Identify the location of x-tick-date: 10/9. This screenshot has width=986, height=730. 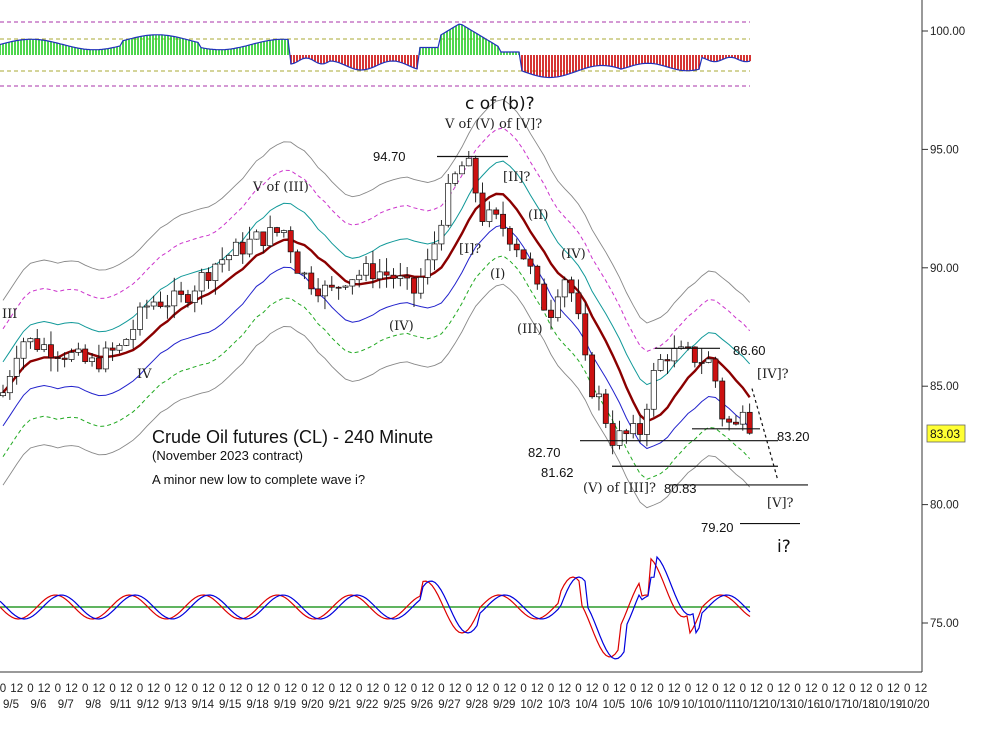
(668, 705).